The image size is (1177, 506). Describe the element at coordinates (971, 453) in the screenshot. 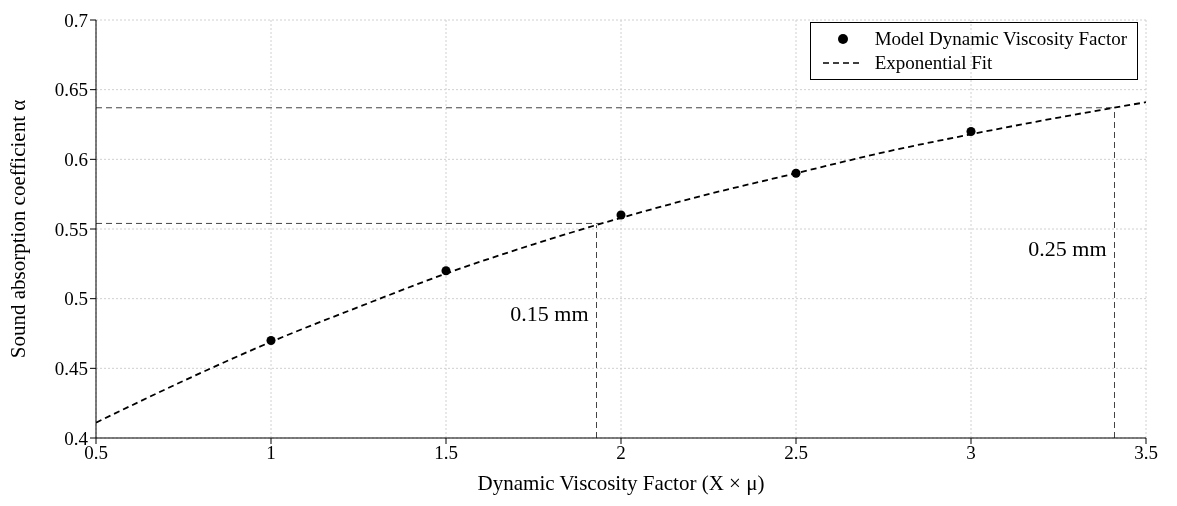

I see `x-tick-label: 3` at that location.